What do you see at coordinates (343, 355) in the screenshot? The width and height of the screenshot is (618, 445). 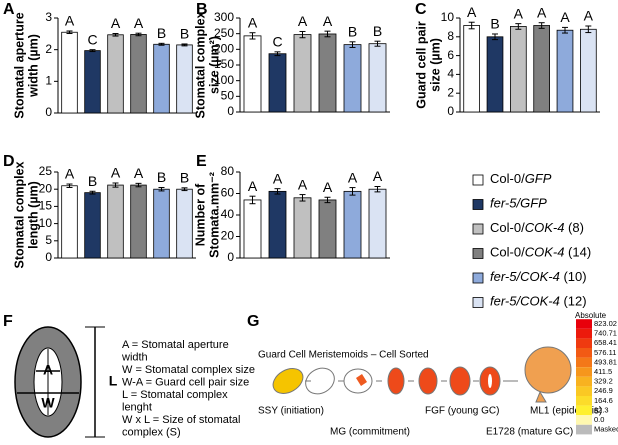 I see `panel-g-title: Guard Cell Meristemoids – Cell Sorted` at bounding box center [343, 355].